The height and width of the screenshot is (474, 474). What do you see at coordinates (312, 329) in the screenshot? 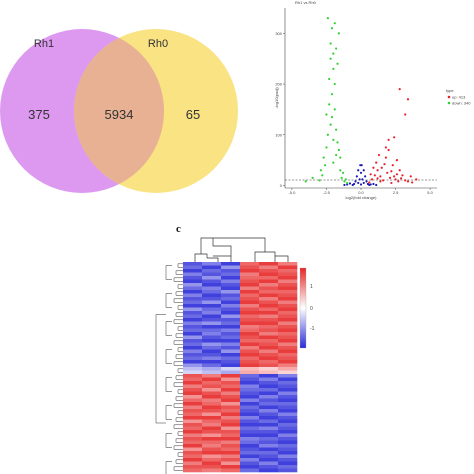
I see `colorbar-tick-low: -1` at bounding box center [312, 329].